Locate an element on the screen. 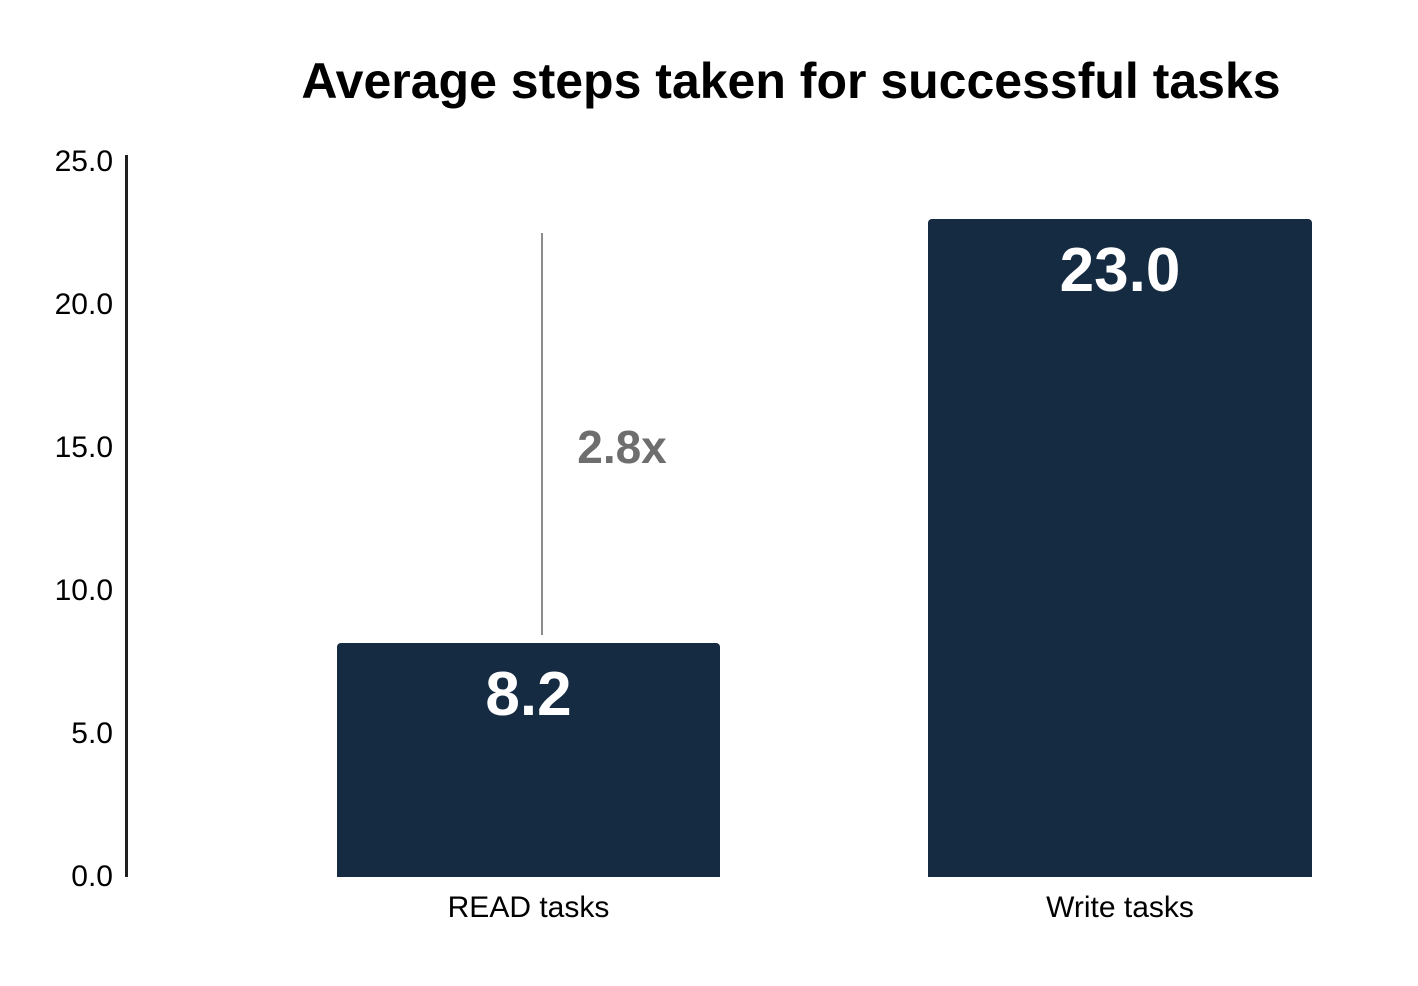 This screenshot has height=986, width=1418. y-tick-label: 25.0 is located at coordinates (83, 161).